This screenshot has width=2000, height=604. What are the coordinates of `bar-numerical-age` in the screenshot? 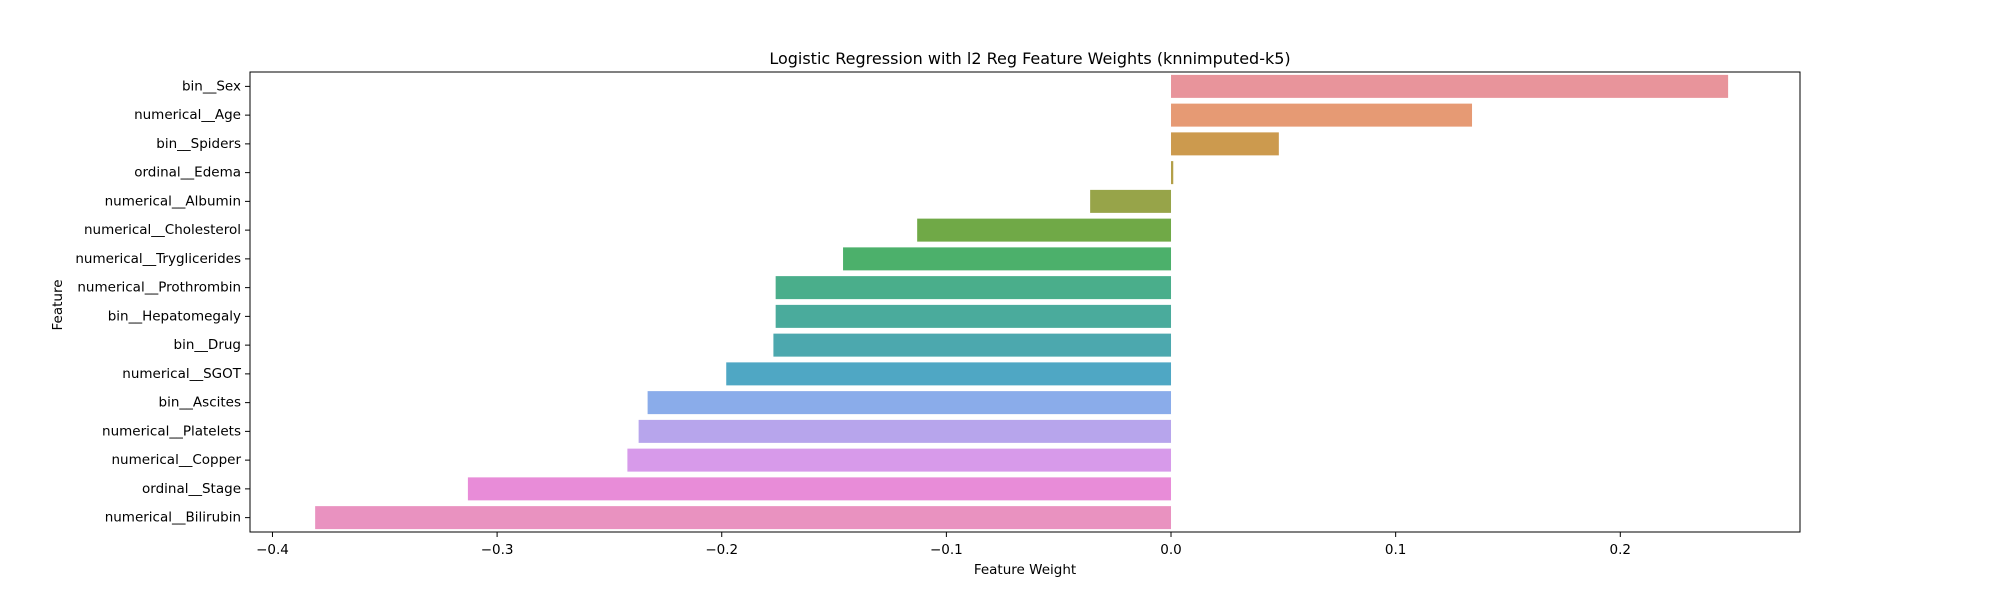 It's located at (1322, 115).